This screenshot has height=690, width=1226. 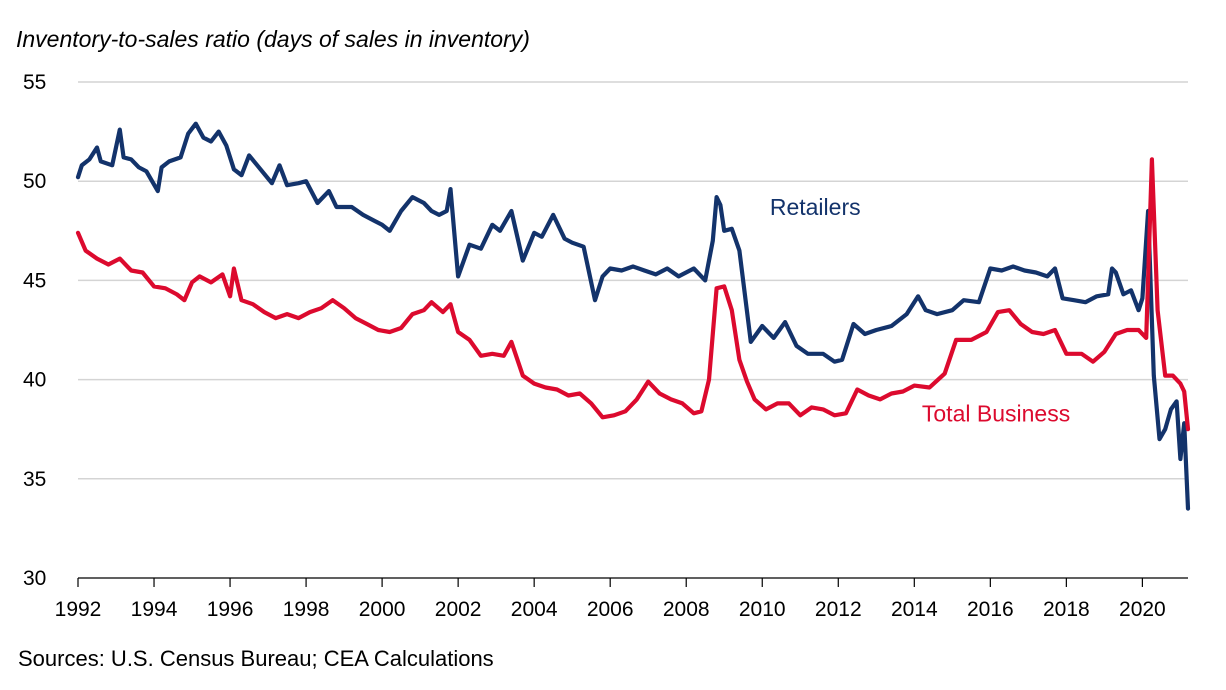 What do you see at coordinates (382, 609) in the screenshot?
I see `x-tick-label: 2000` at bounding box center [382, 609].